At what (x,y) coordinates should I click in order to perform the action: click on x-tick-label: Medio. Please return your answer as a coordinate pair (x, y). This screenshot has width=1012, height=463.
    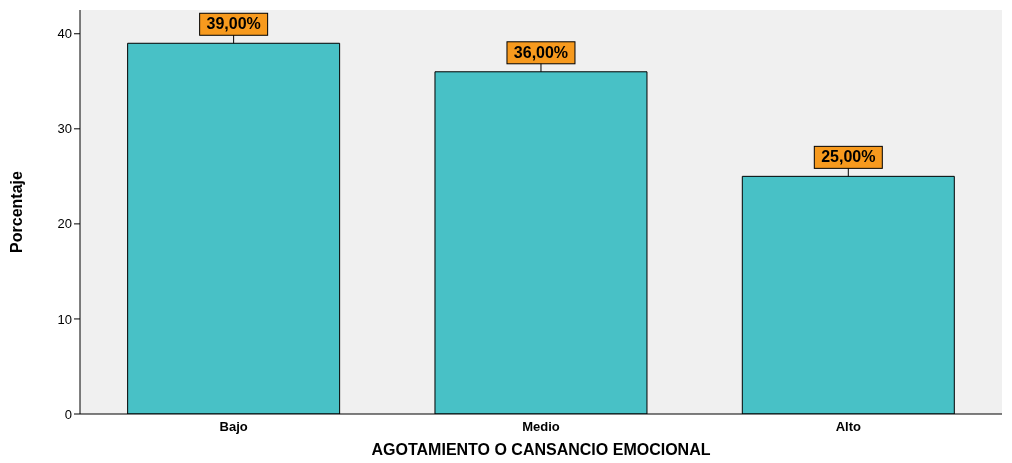
    Looking at the image, I should click on (541, 427).